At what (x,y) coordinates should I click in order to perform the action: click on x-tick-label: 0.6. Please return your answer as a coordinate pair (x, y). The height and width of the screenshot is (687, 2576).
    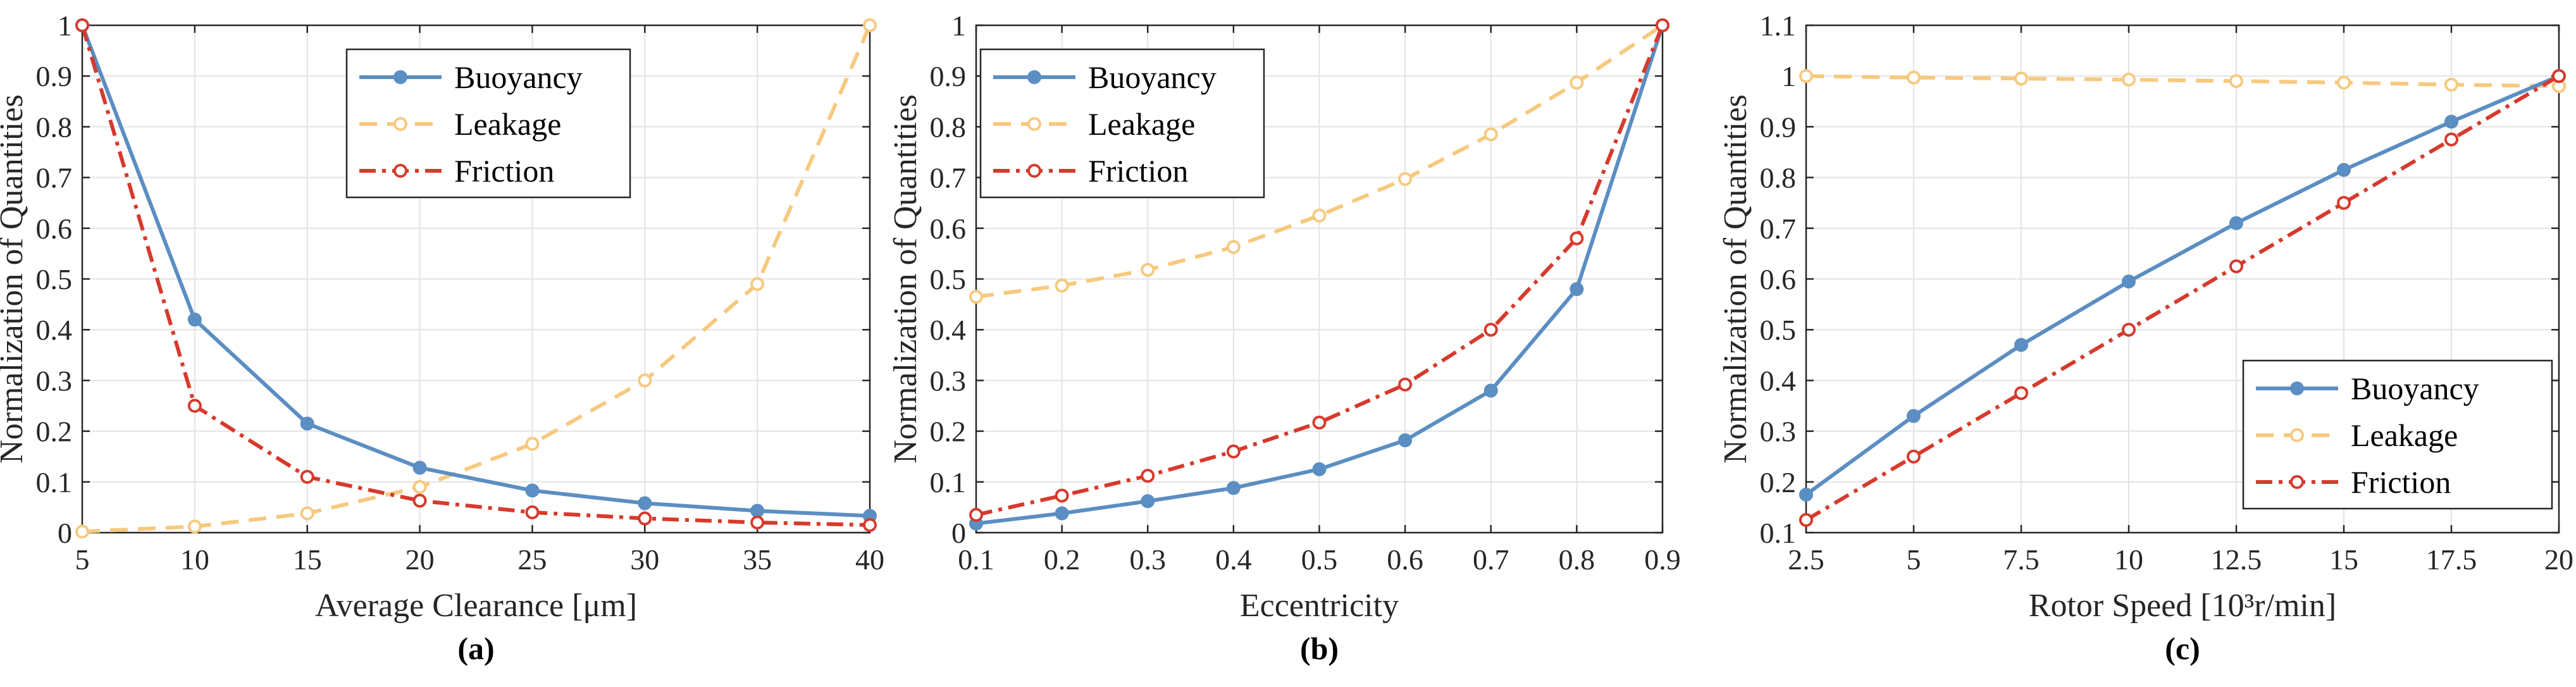
    Looking at the image, I should click on (1405, 559).